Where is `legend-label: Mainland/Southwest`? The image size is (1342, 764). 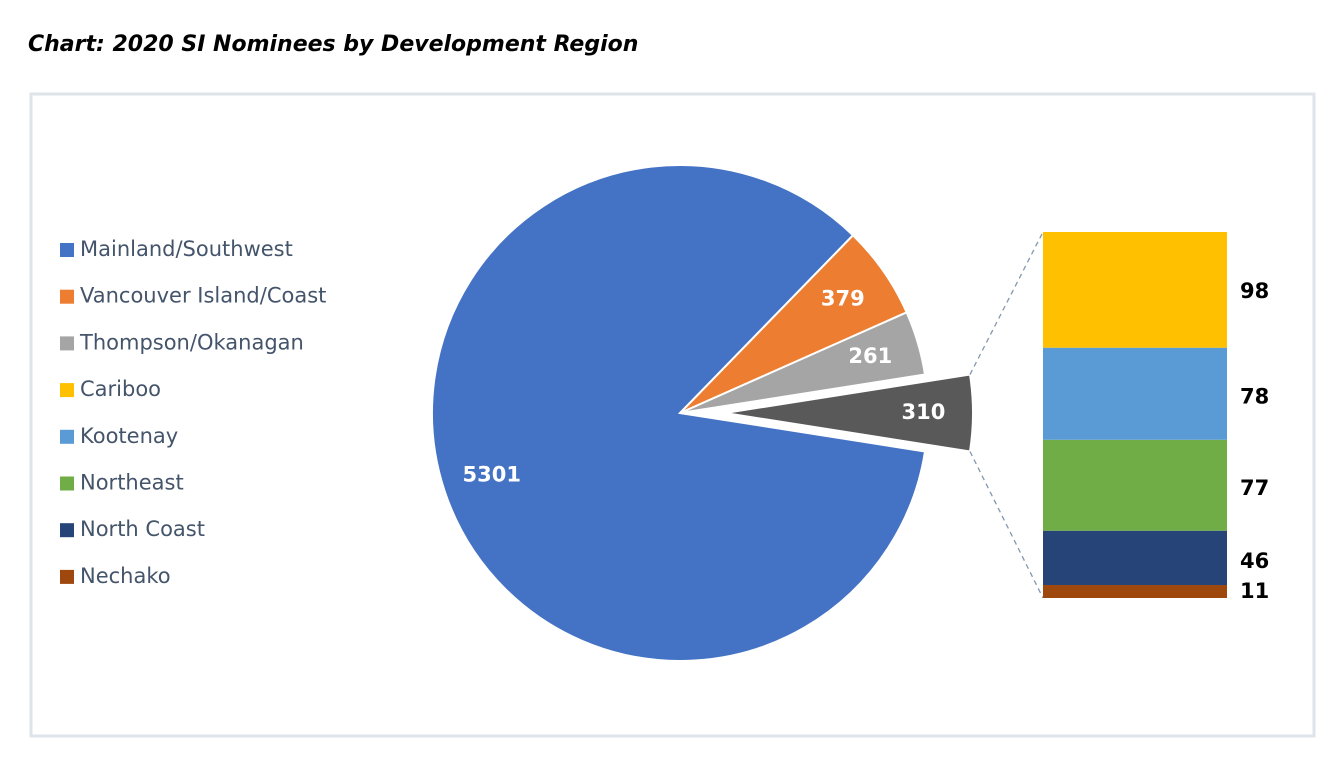 legend-label: Mainland/Southwest is located at coordinates (186, 249).